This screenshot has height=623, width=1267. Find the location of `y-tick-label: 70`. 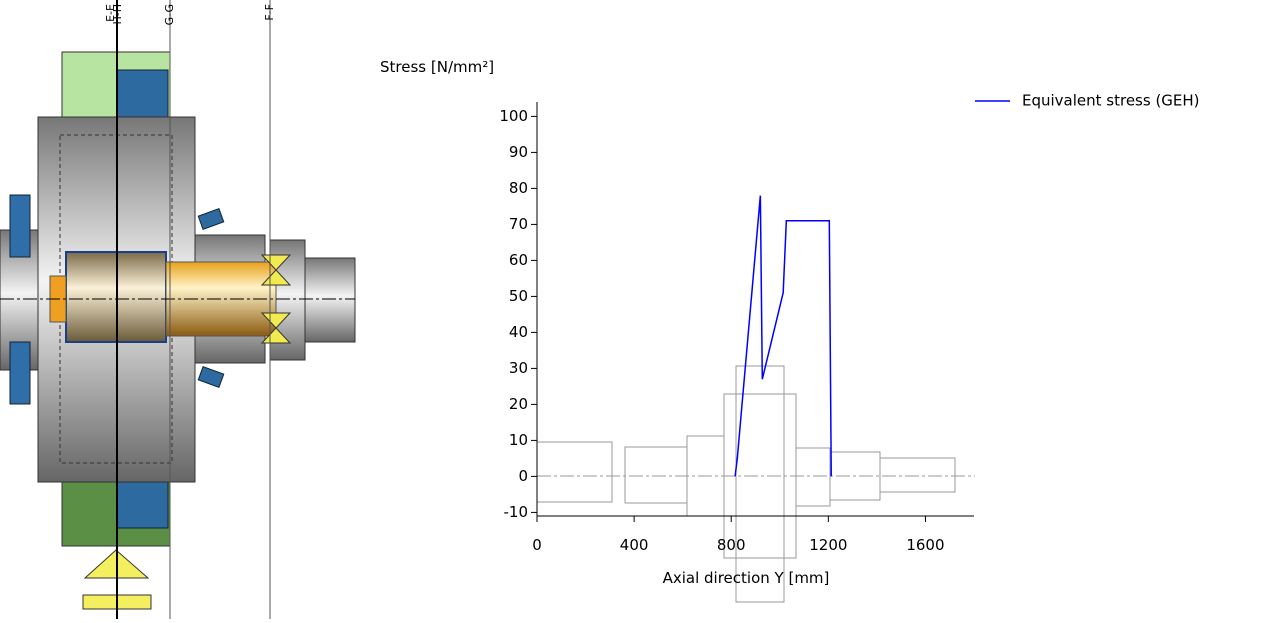

y-tick-label: 70 is located at coordinates (518, 224).